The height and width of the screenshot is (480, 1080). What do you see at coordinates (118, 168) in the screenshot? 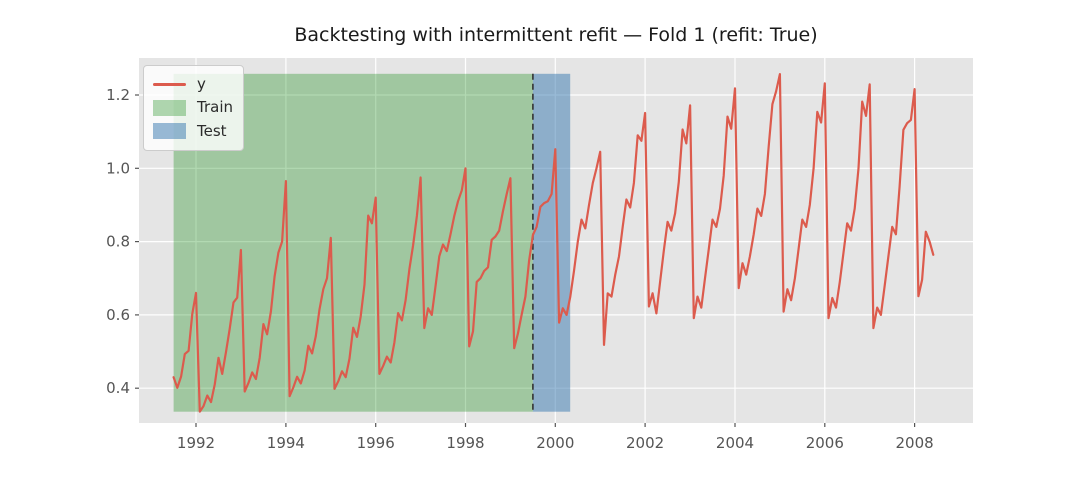
I see `y-tick-label: 1.0` at bounding box center [118, 168].